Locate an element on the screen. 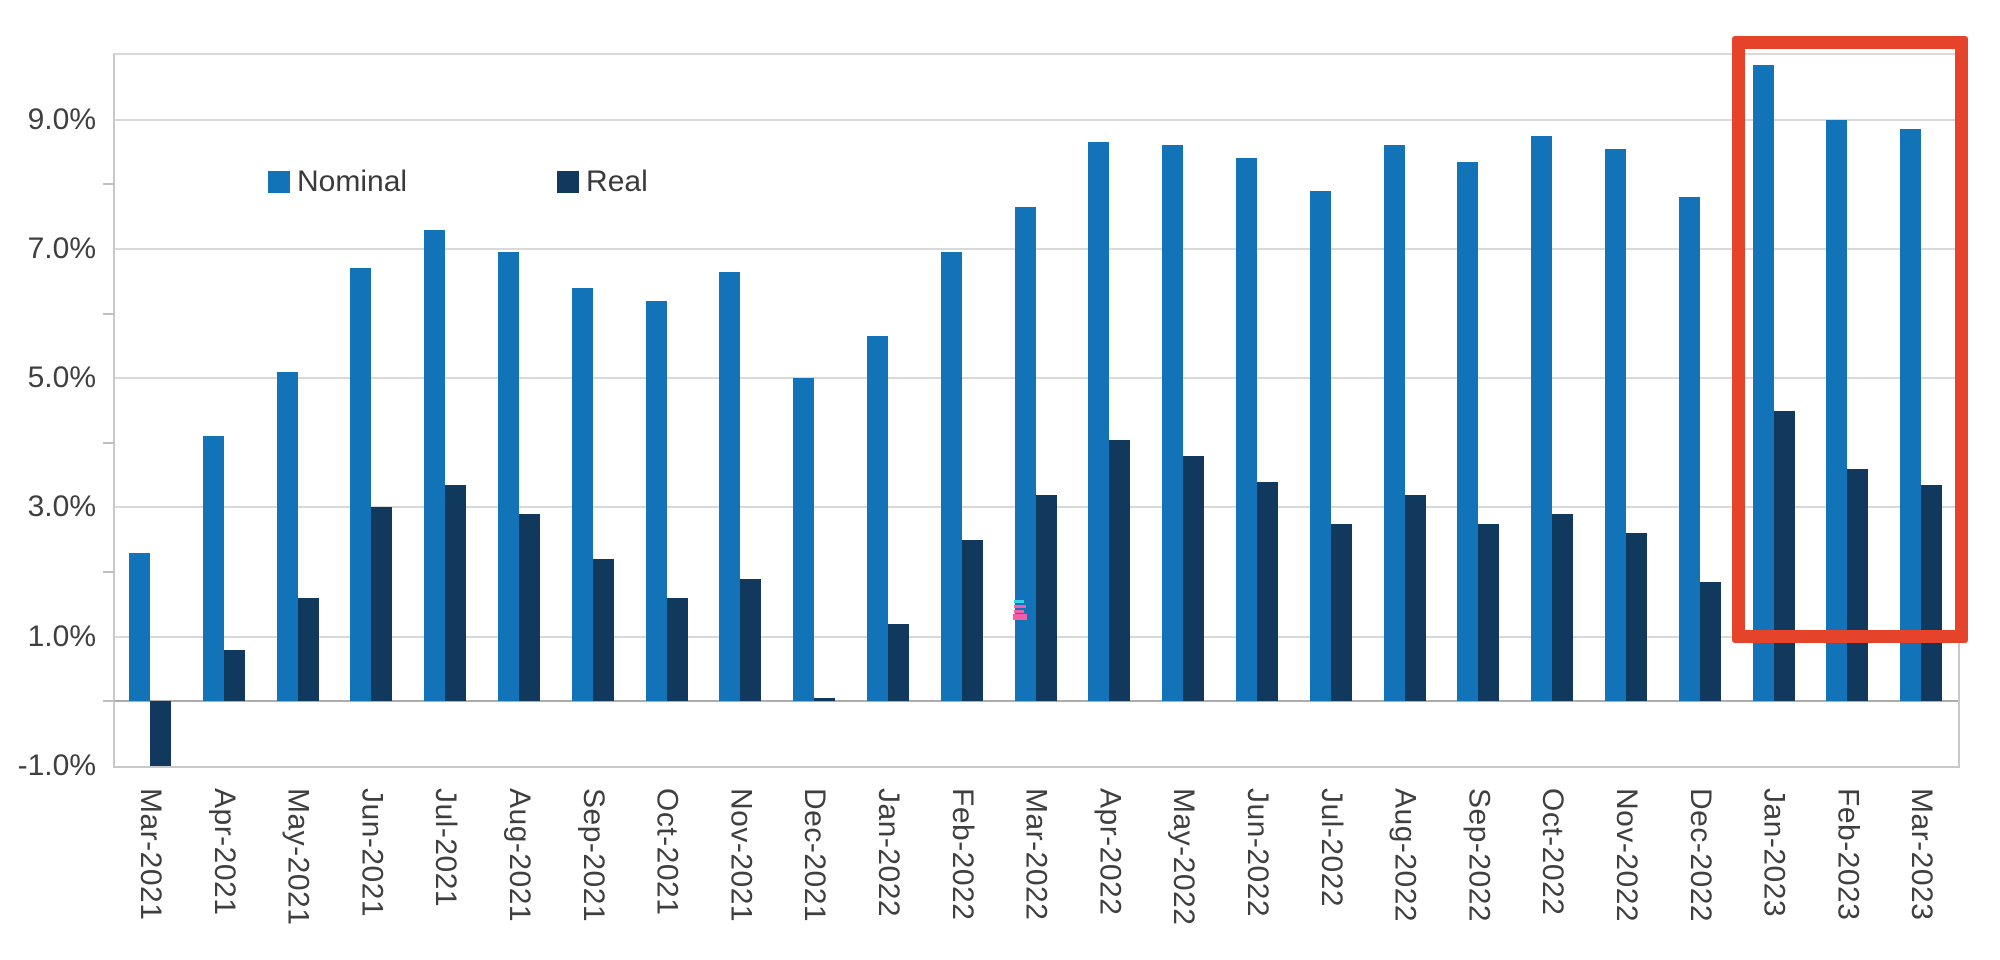 The height and width of the screenshot is (960, 2000). x-tick-label: Mar-2021 is located at coordinates (150, 854).